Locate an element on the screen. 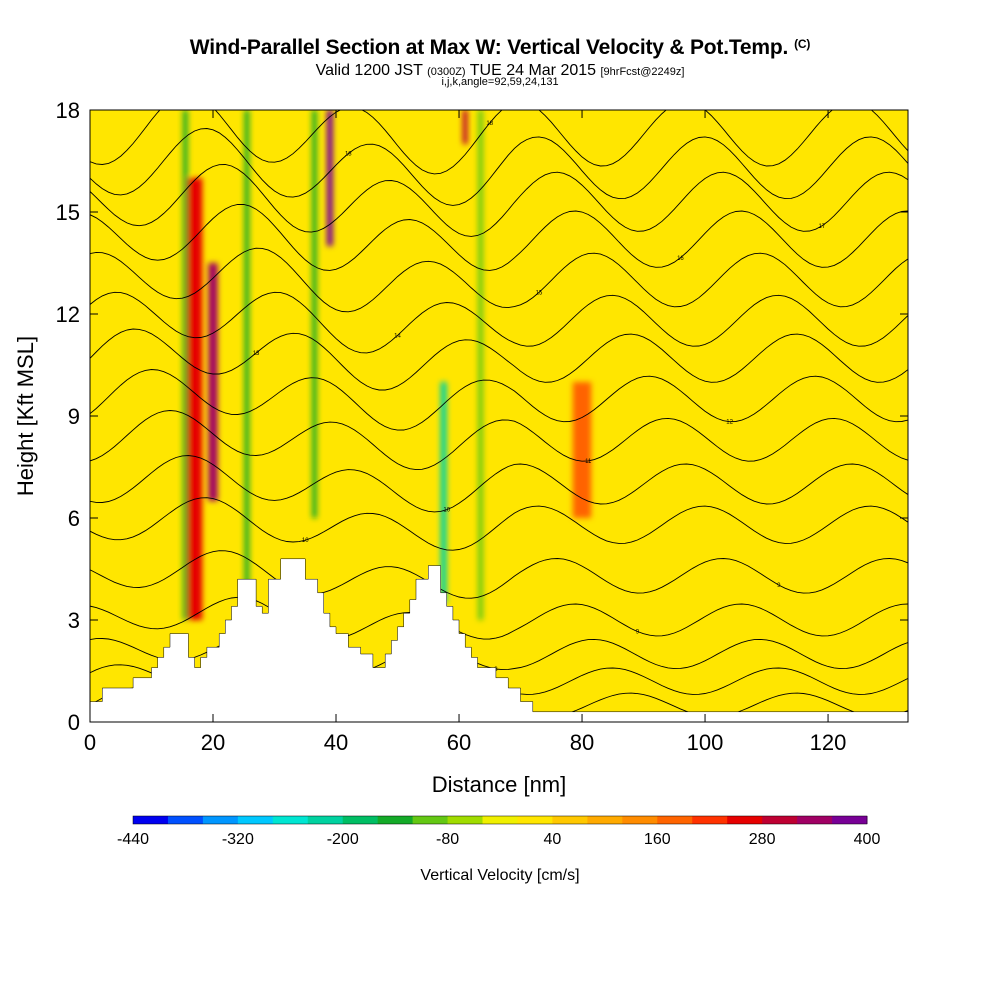 This screenshot has width=1000, height=1000. x-tick-label: 120 is located at coordinates (828, 742).